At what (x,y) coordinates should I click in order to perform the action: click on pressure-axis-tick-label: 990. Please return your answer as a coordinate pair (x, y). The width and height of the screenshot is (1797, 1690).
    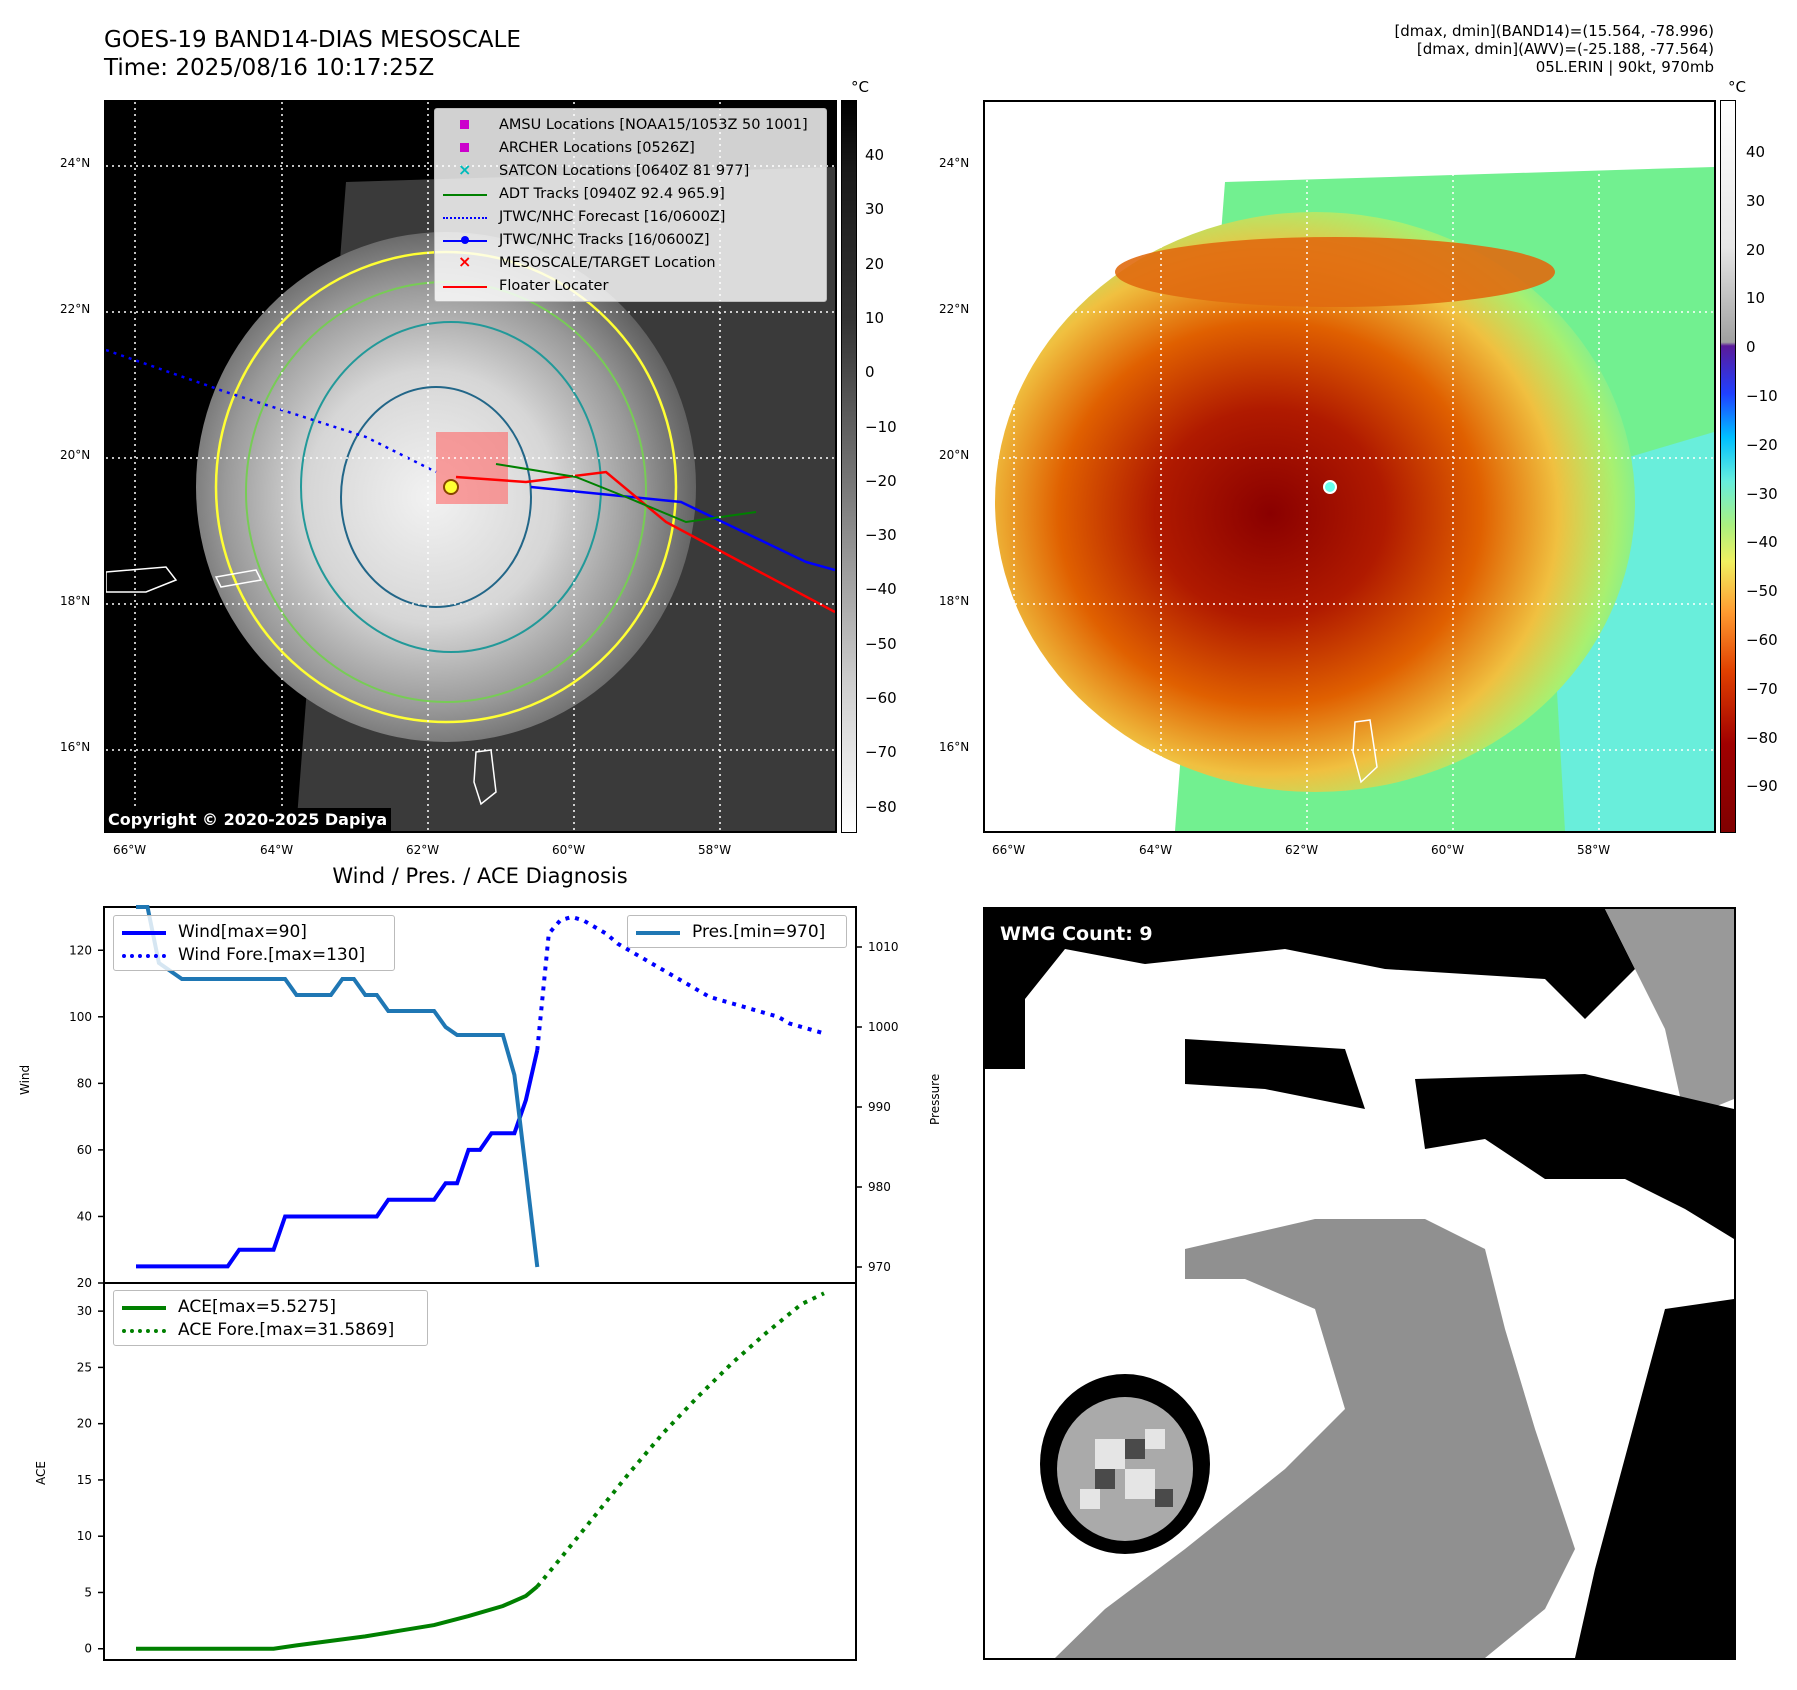
    Looking at the image, I should click on (879, 1107).